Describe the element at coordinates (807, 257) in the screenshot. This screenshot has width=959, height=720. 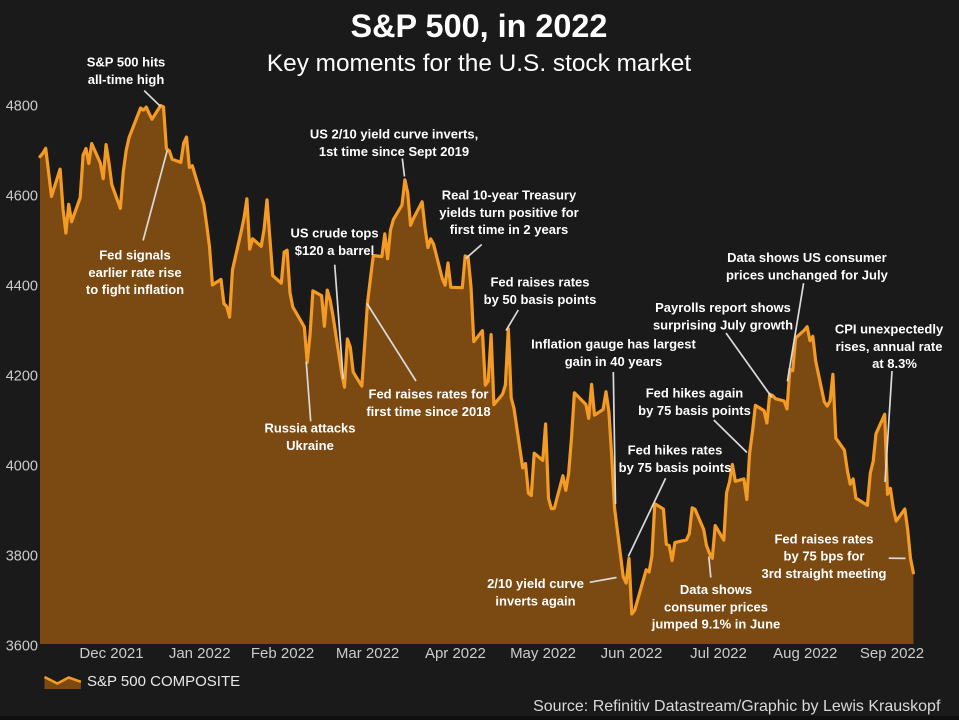
I see `svg-text: Data shows US consumer` at that location.